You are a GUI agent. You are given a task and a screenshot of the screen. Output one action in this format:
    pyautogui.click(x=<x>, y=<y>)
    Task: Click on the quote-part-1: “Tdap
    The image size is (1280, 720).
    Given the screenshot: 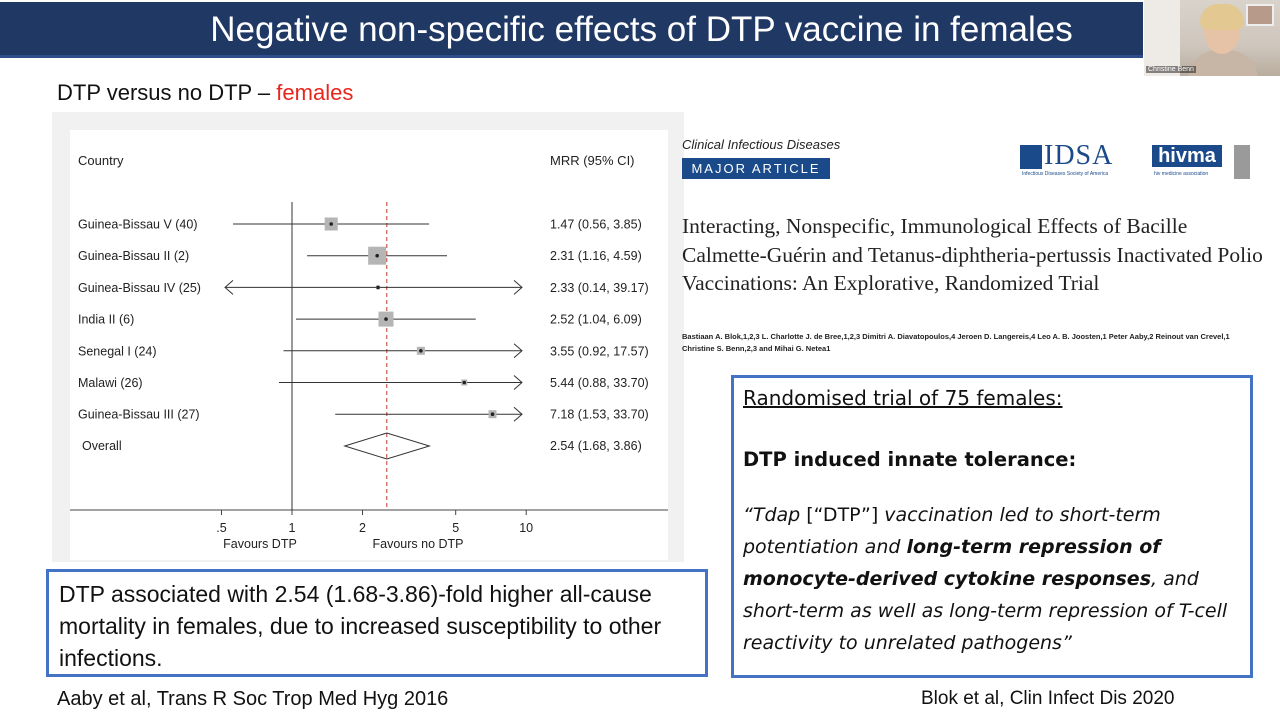 What is the action you would take?
    pyautogui.click(x=775, y=515)
    